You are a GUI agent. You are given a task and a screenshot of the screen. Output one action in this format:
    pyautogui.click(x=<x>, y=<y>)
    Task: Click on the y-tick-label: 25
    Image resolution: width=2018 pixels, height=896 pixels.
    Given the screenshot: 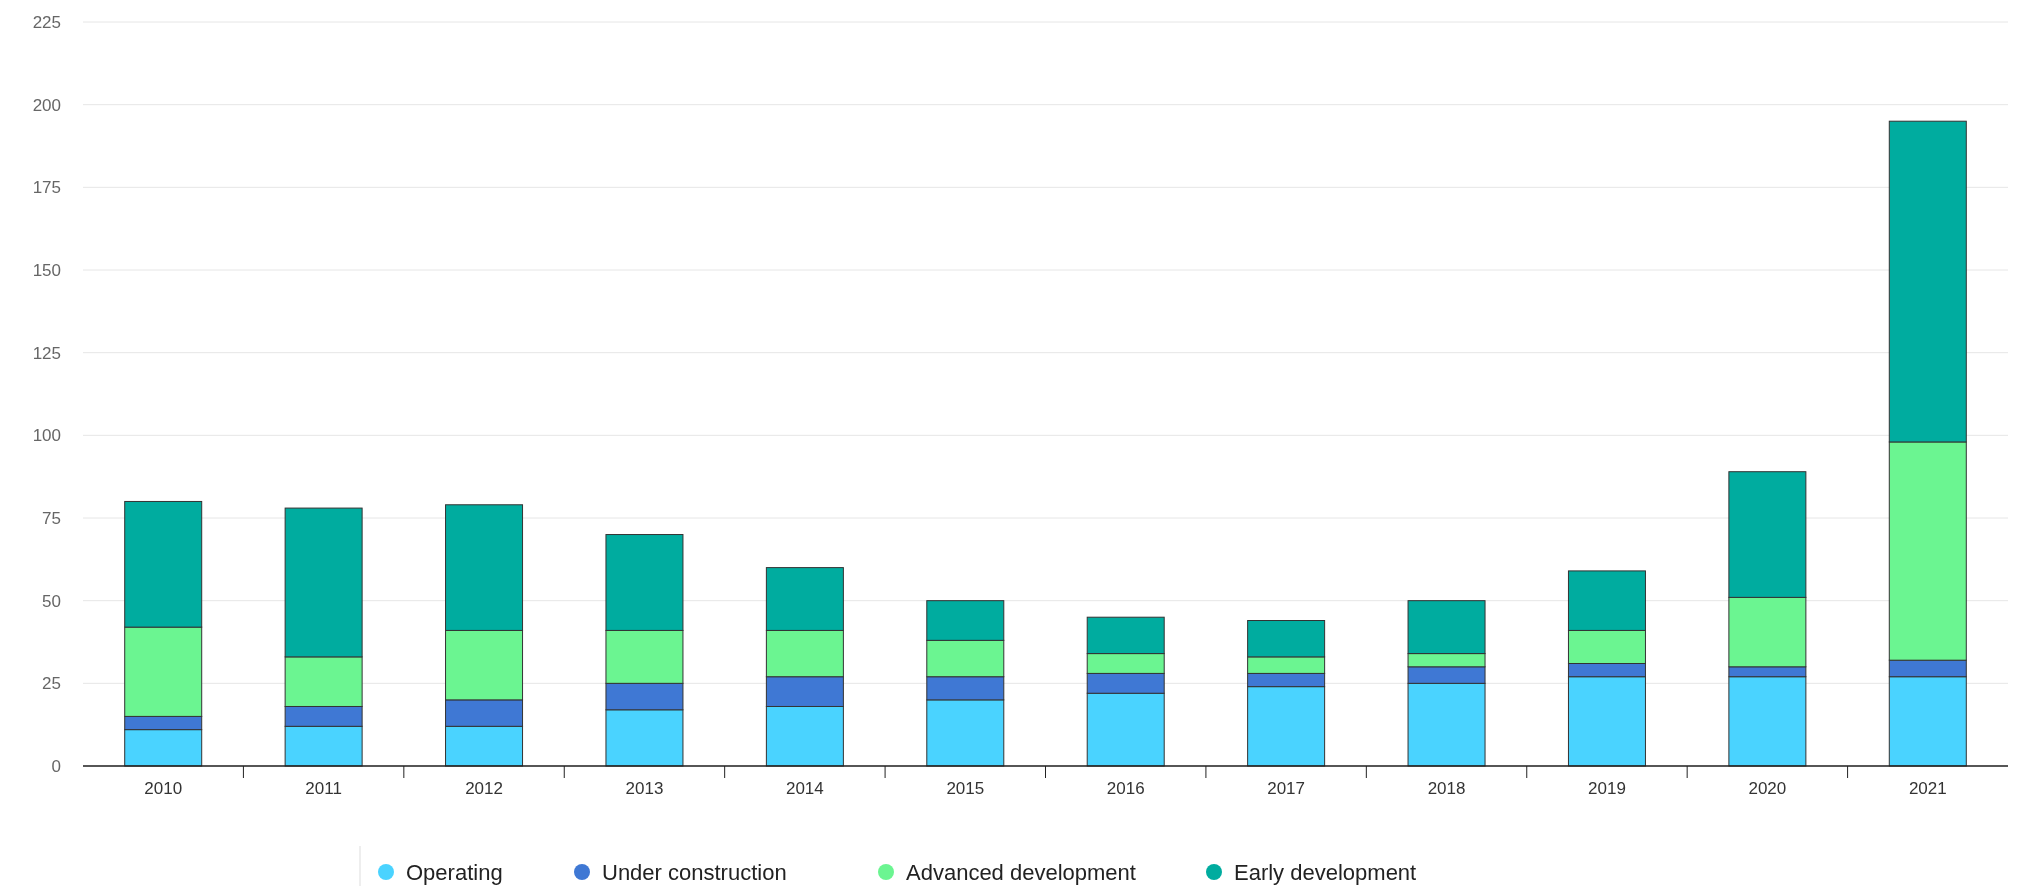 What is the action you would take?
    pyautogui.click(x=51, y=684)
    